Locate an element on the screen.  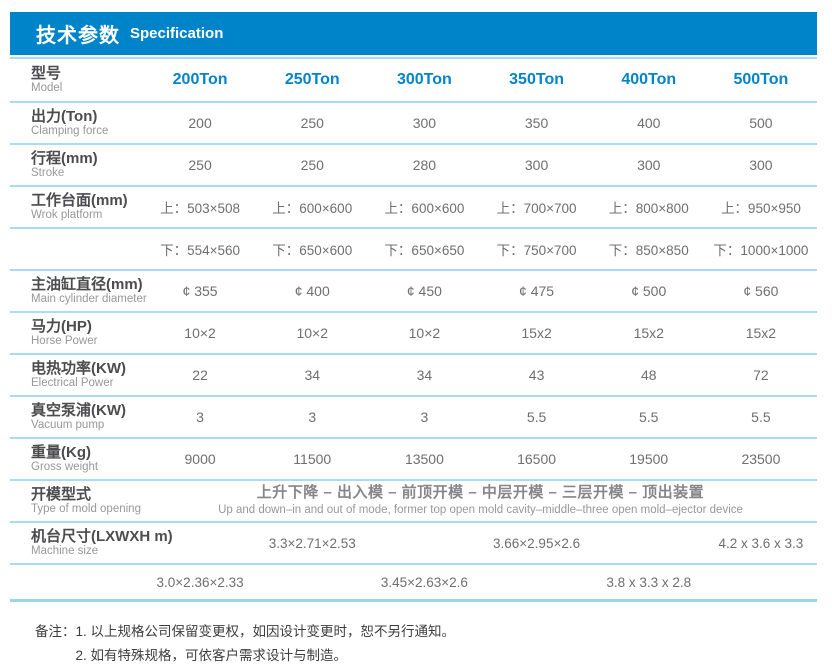
row-label: 机台尺寸(LXWXH m) Machine size is located at coordinates (91, 542).